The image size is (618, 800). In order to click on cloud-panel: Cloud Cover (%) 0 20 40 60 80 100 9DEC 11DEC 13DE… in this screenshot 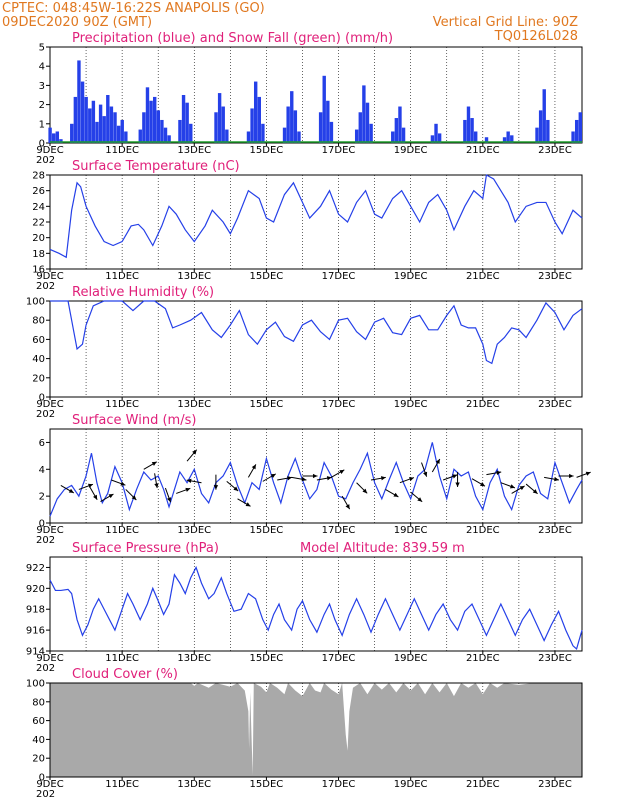, I will do `click(304, 733)`.